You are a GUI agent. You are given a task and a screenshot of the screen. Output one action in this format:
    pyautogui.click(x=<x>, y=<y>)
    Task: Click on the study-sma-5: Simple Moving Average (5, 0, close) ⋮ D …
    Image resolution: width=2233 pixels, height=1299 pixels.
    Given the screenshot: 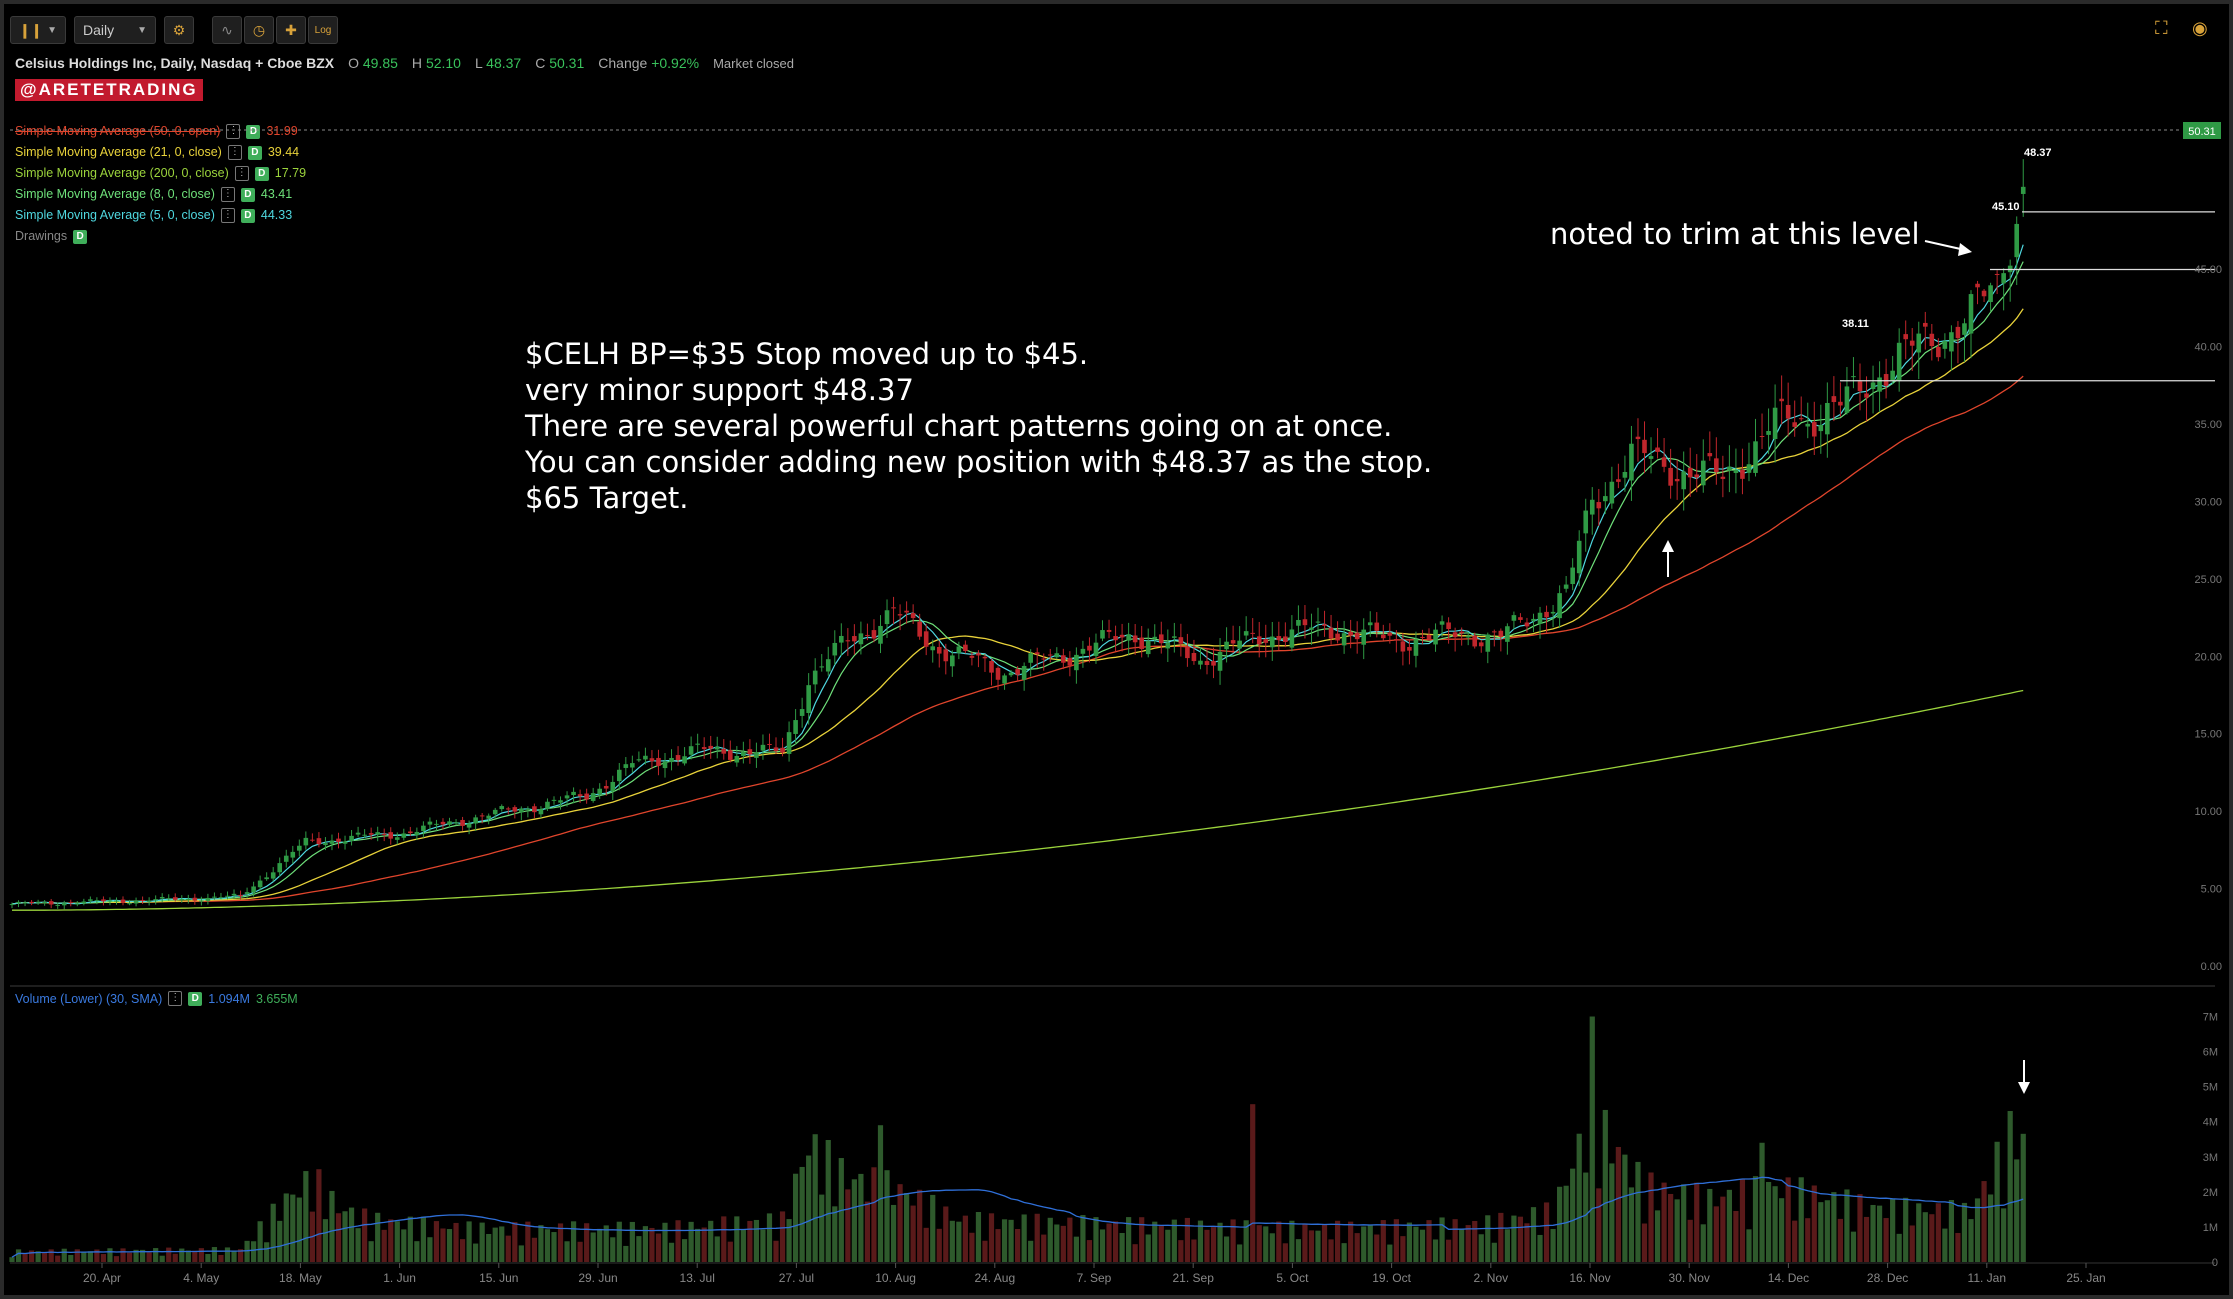 What is the action you would take?
    pyautogui.click(x=160, y=215)
    